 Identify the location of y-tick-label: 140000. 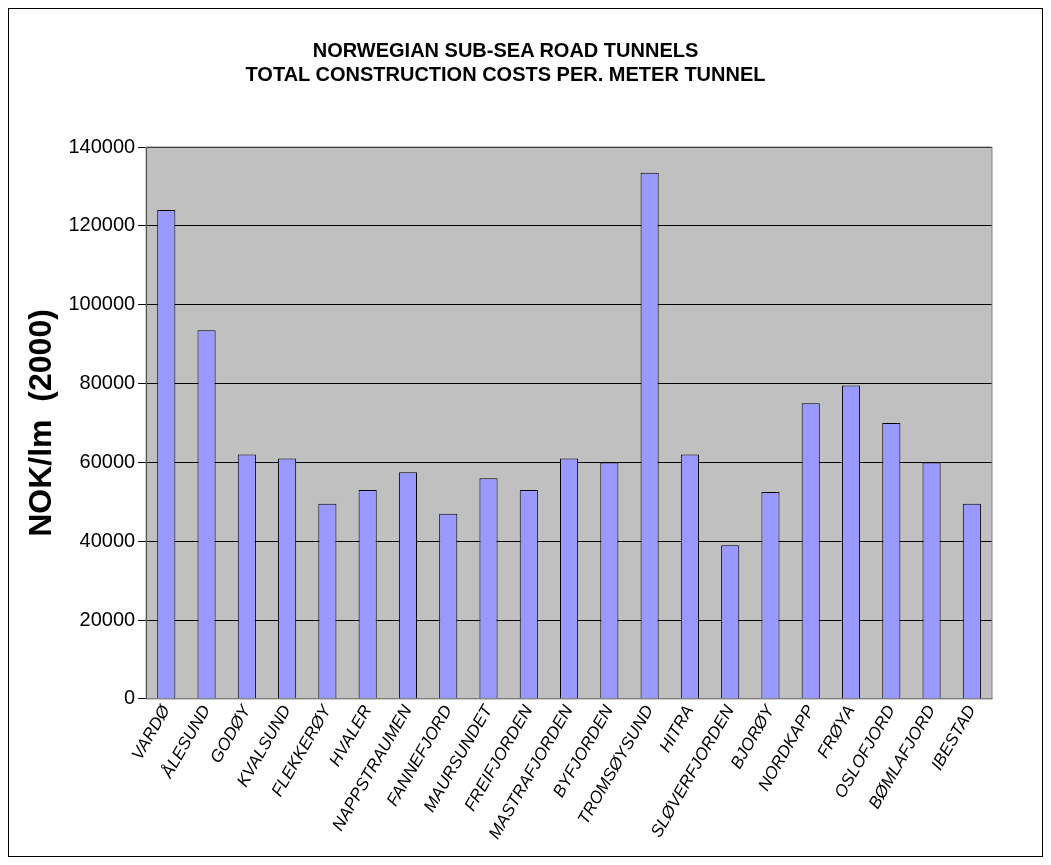
(102, 145).